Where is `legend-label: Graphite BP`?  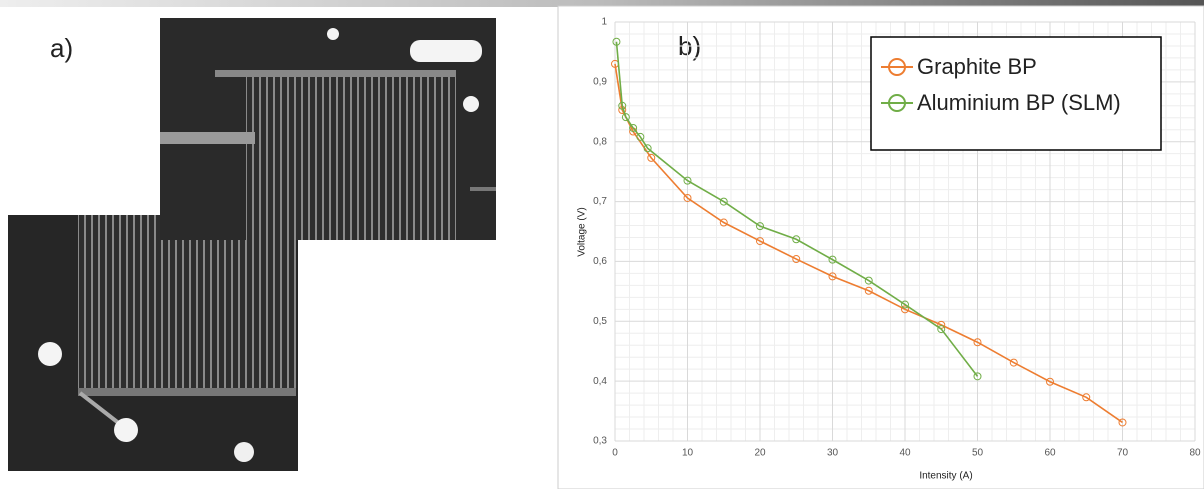 legend-label: Graphite BP is located at coordinates (977, 66).